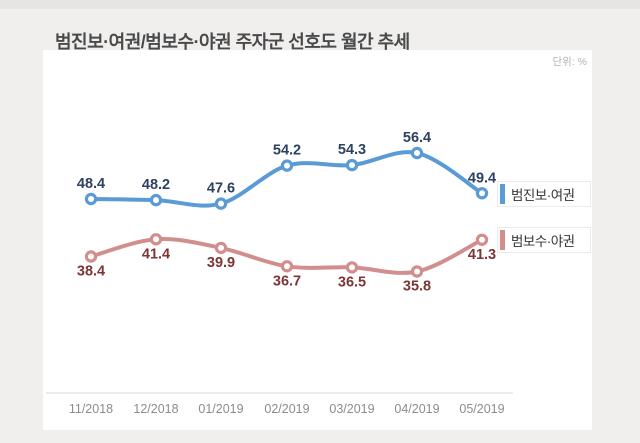 The image size is (640, 443). What do you see at coordinates (570, 62) in the screenshot?
I see `unit-label: 단위: %` at bounding box center [570, 62].